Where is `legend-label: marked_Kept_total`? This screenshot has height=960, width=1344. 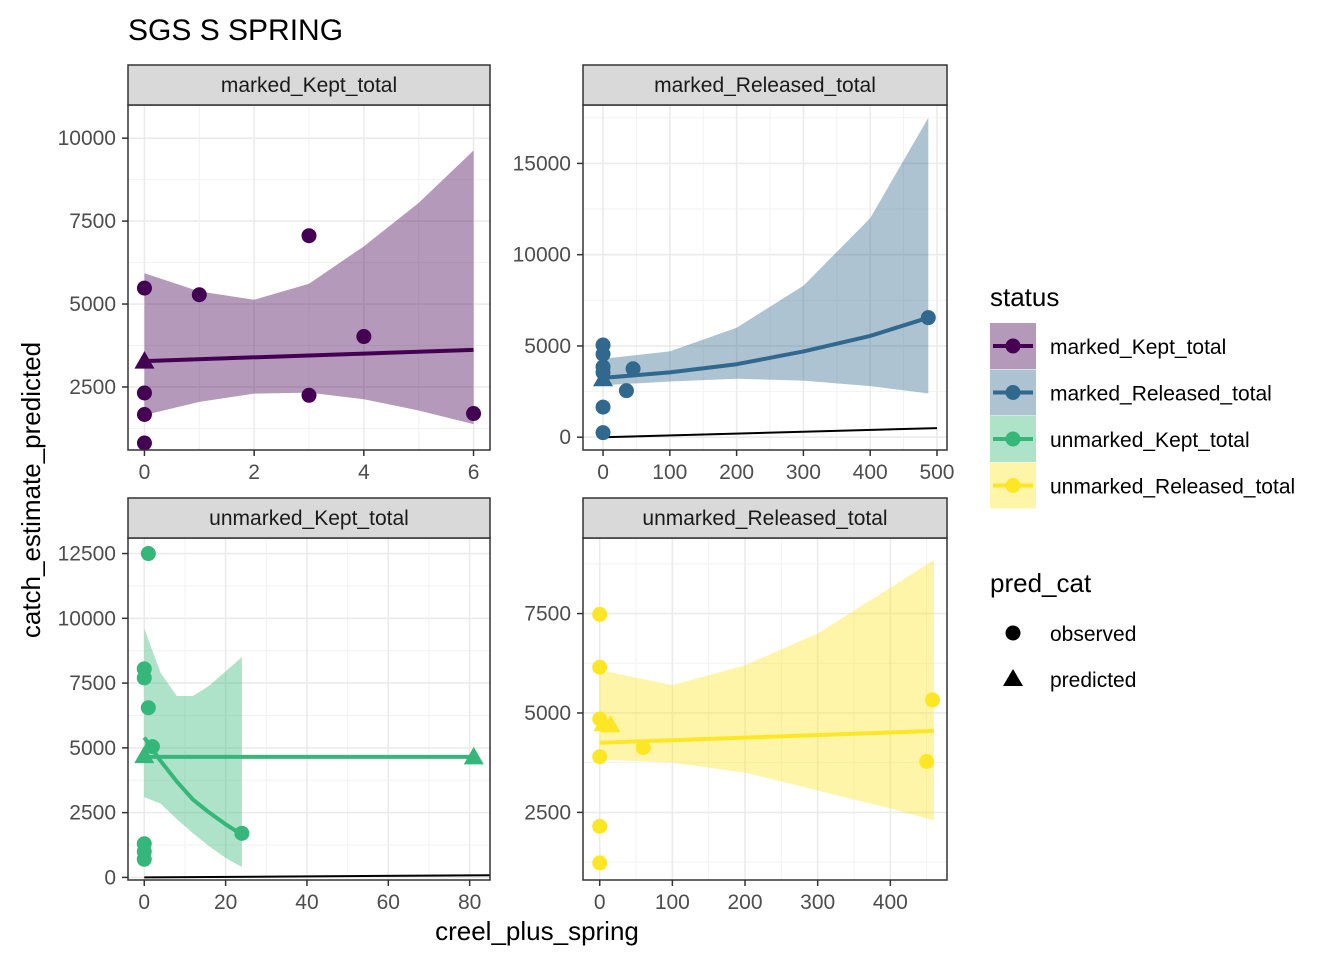
legend-label: marked_Kept_total is located at coordinates (1138, 347).